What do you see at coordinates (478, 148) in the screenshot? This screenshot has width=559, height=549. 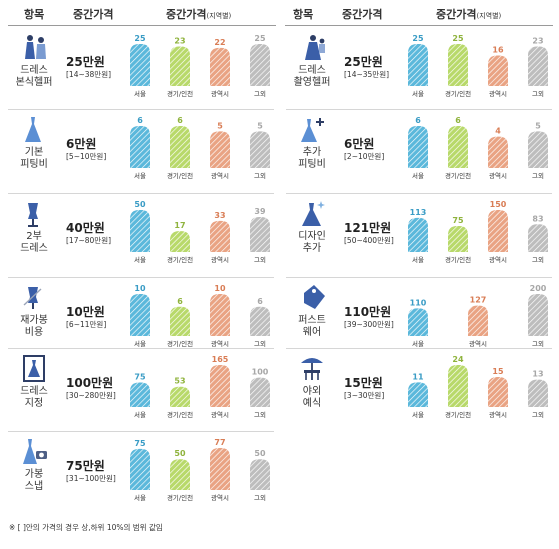 I see `bar-chart: 6 서울 6 경기/인천 4 광역시 5 그외` at bounding box center [478, 148].